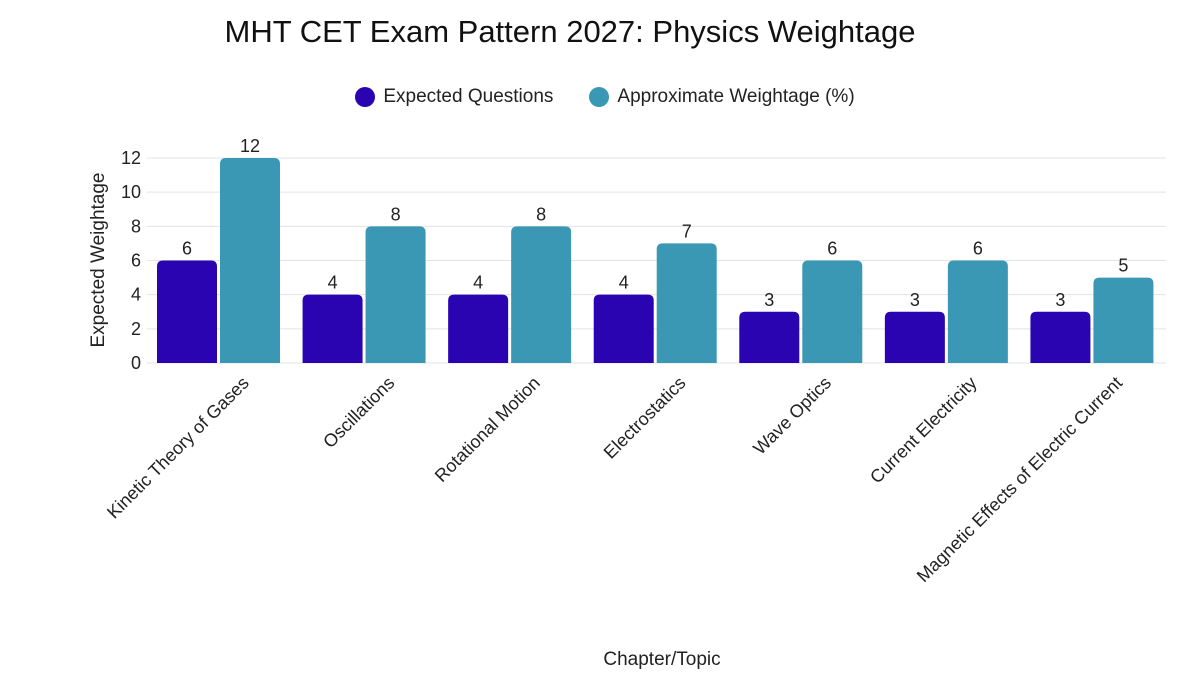  What do you see at coordinates (1060, 300) in the screenshot?
I see `data-label-expected-questions-magnetic-effects-of-electric-current: 3` at bounding box center [1060, 300].